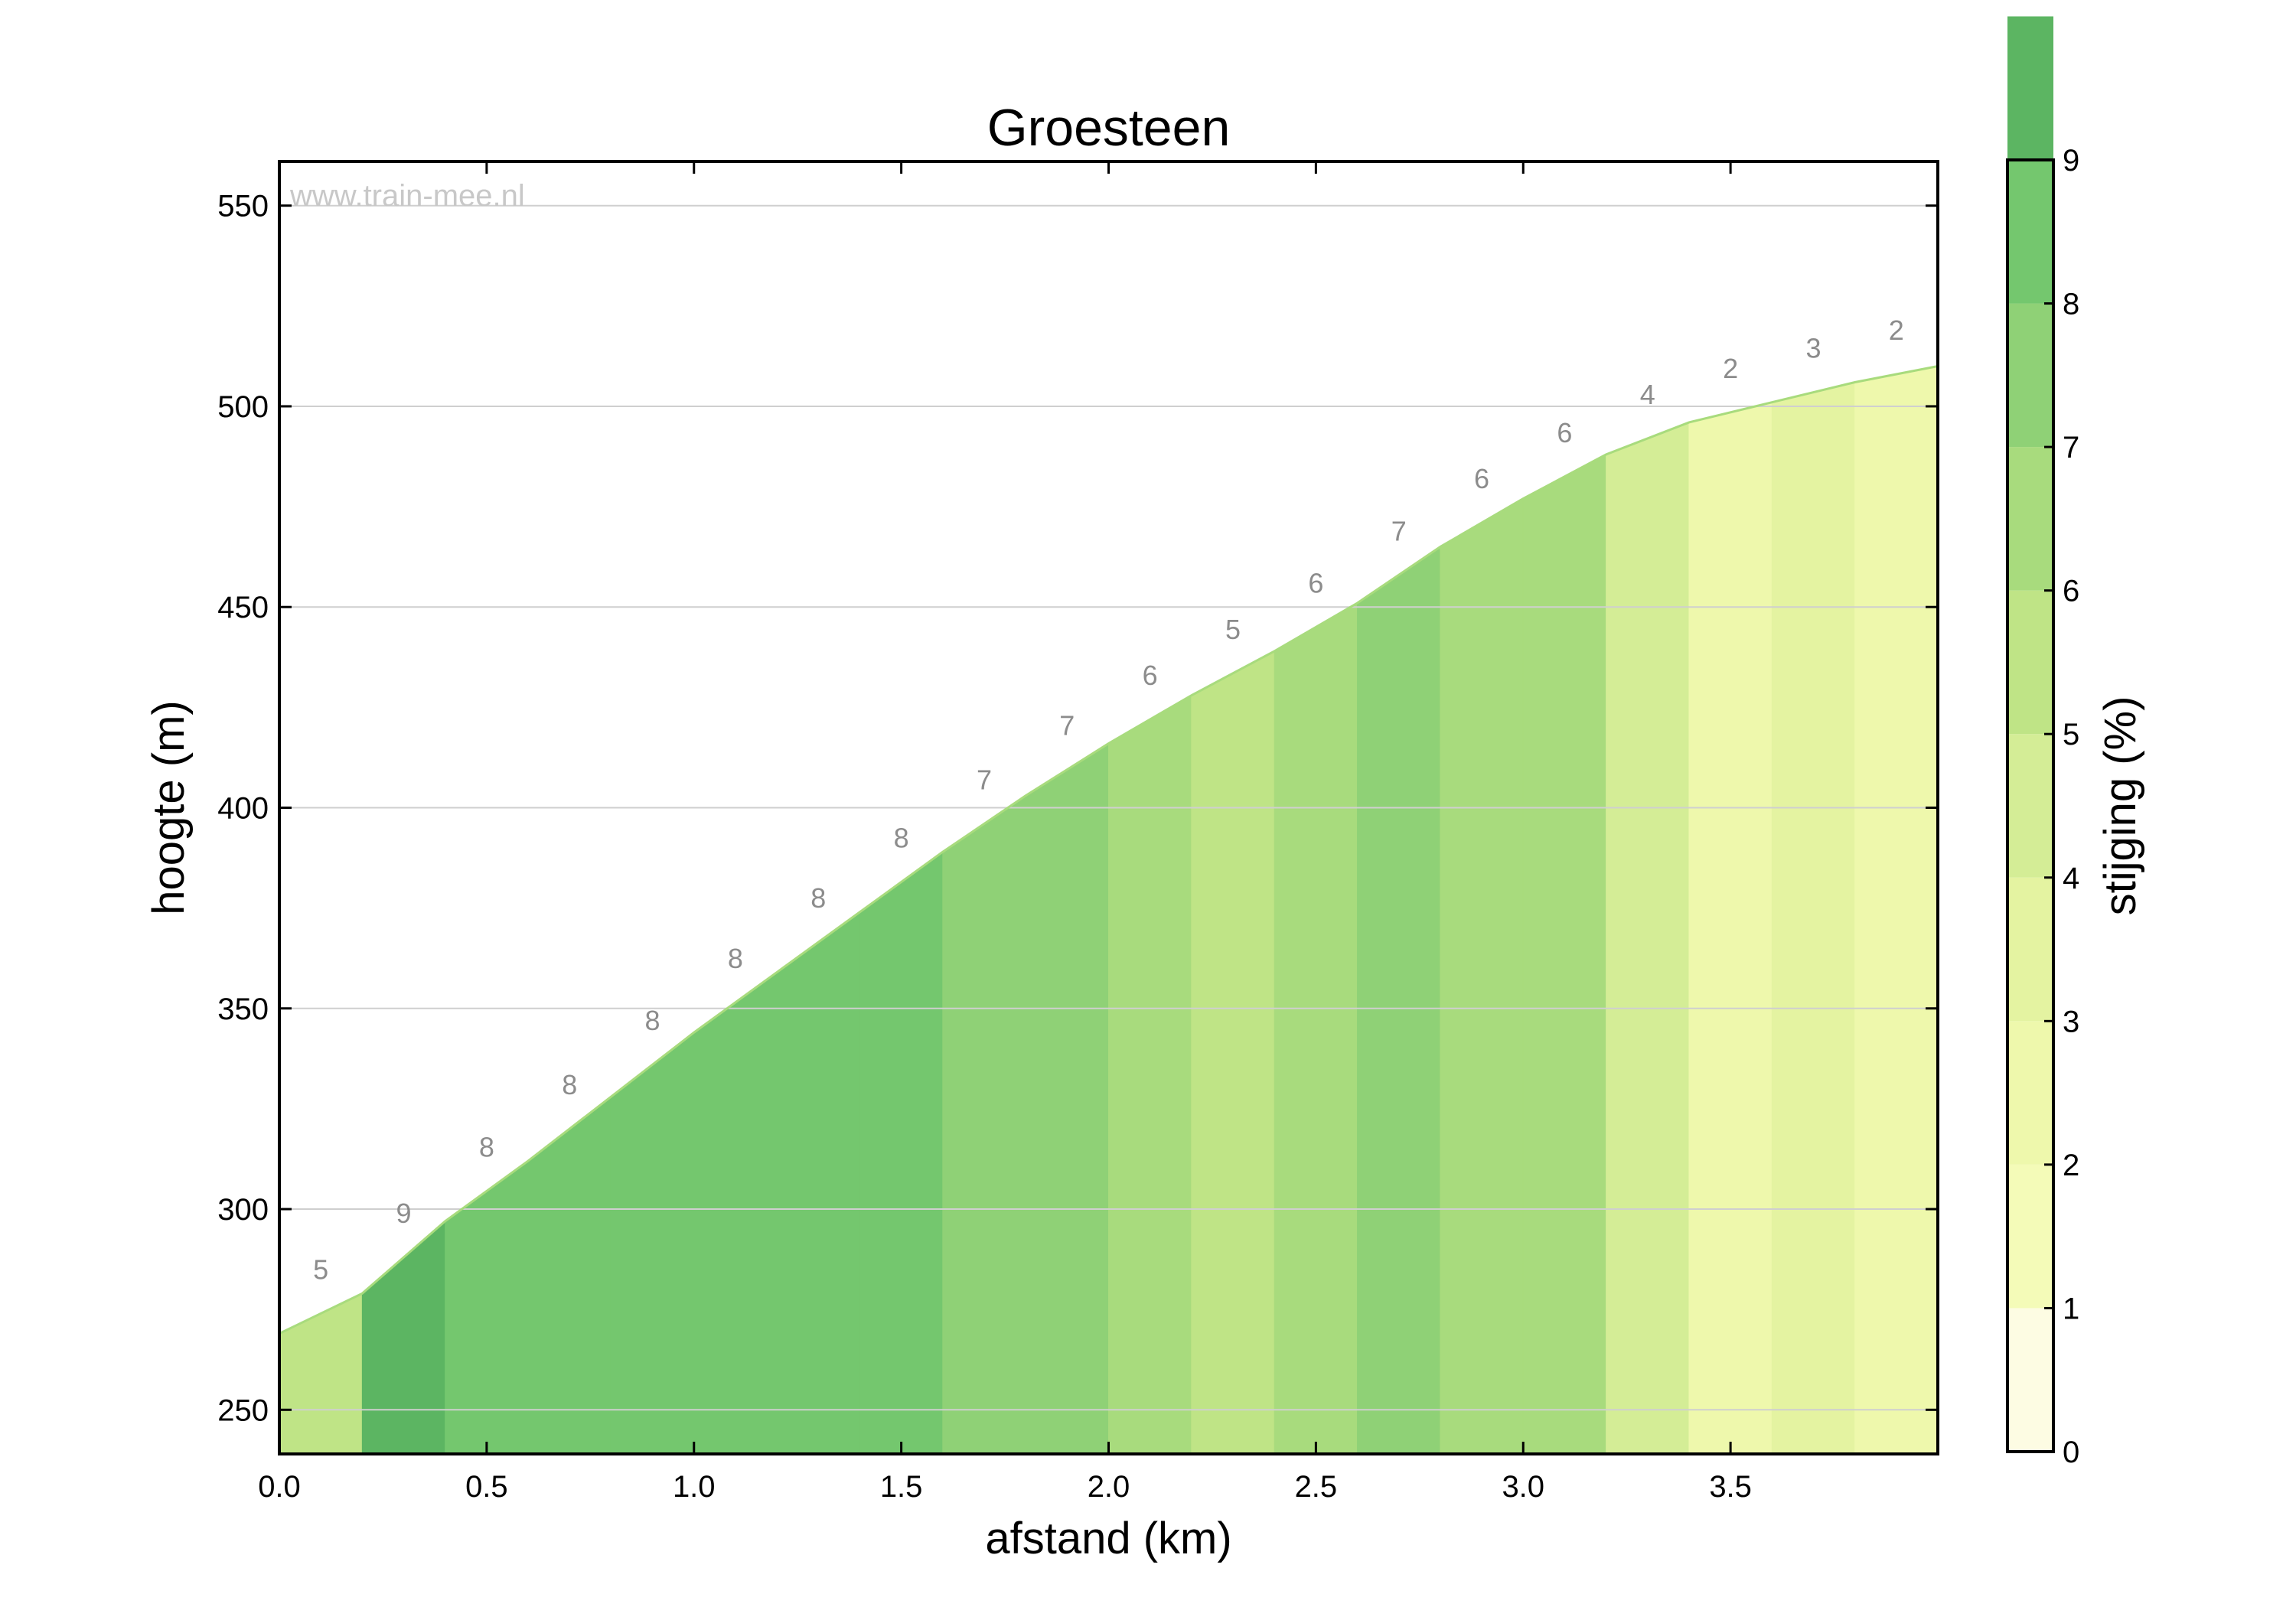 This screenshot has width=2296, height=1607. What do you see at coordinates (169, 807) in the screenshot?
I see `y-axis-title: hoogte (m)` at bounding box center [169, 807].